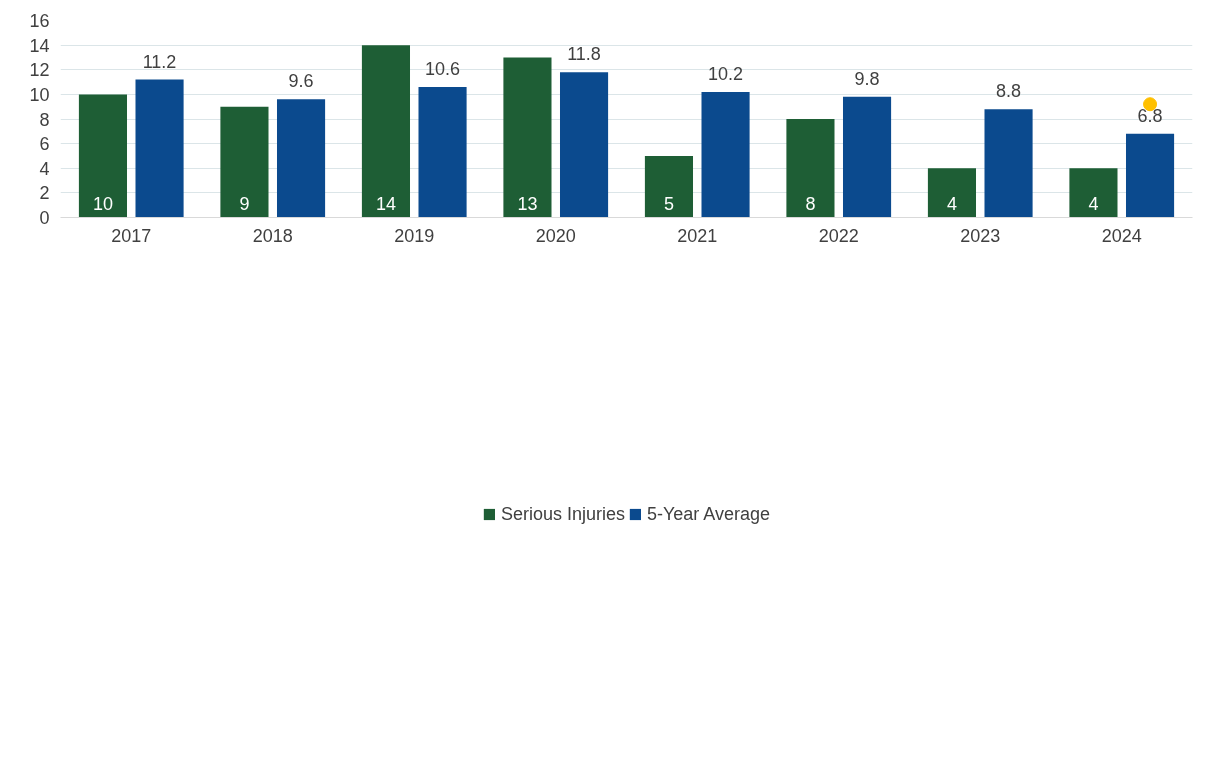 This screenshot has height=768, width=1226. What do you see at coordinates (301, 81) in the screenshot?
I see `data-label: 9.6` at bounding box center [301, 81].